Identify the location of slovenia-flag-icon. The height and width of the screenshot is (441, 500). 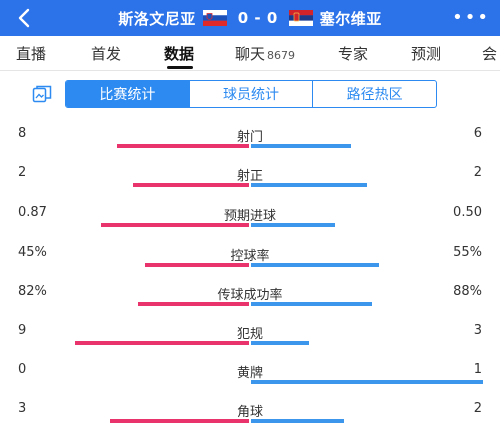
(214, 18).